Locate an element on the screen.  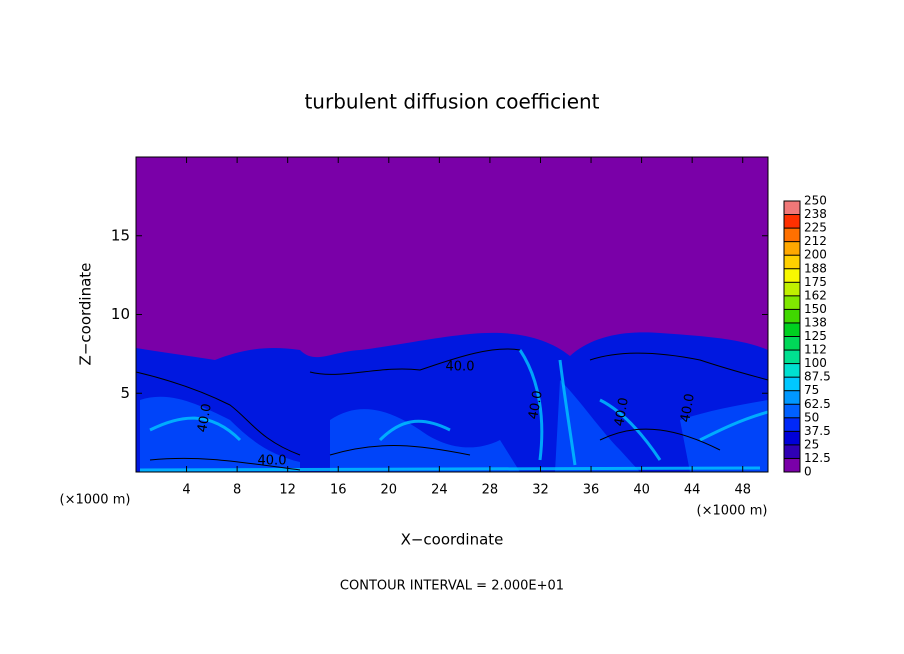
colorbar-label: 75 is located at coordinates (811, 390).